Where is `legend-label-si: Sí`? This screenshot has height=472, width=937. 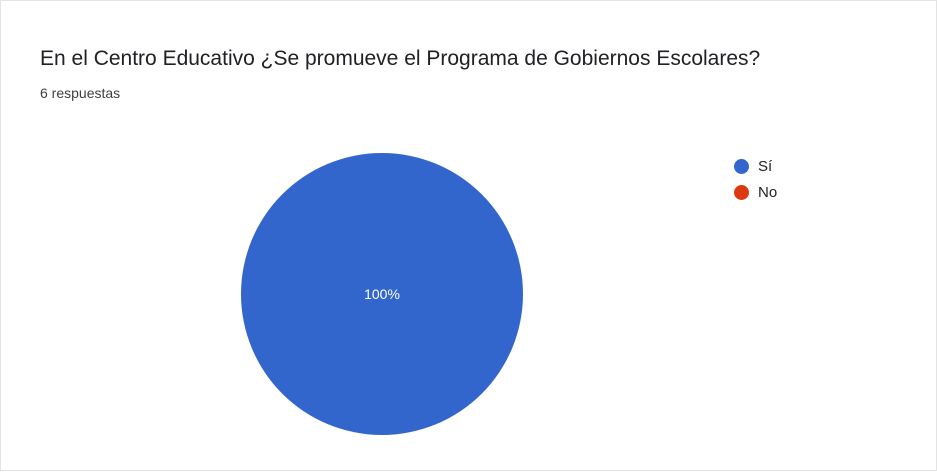
legend-label-si: Sí is located at coordinates (765, 166).